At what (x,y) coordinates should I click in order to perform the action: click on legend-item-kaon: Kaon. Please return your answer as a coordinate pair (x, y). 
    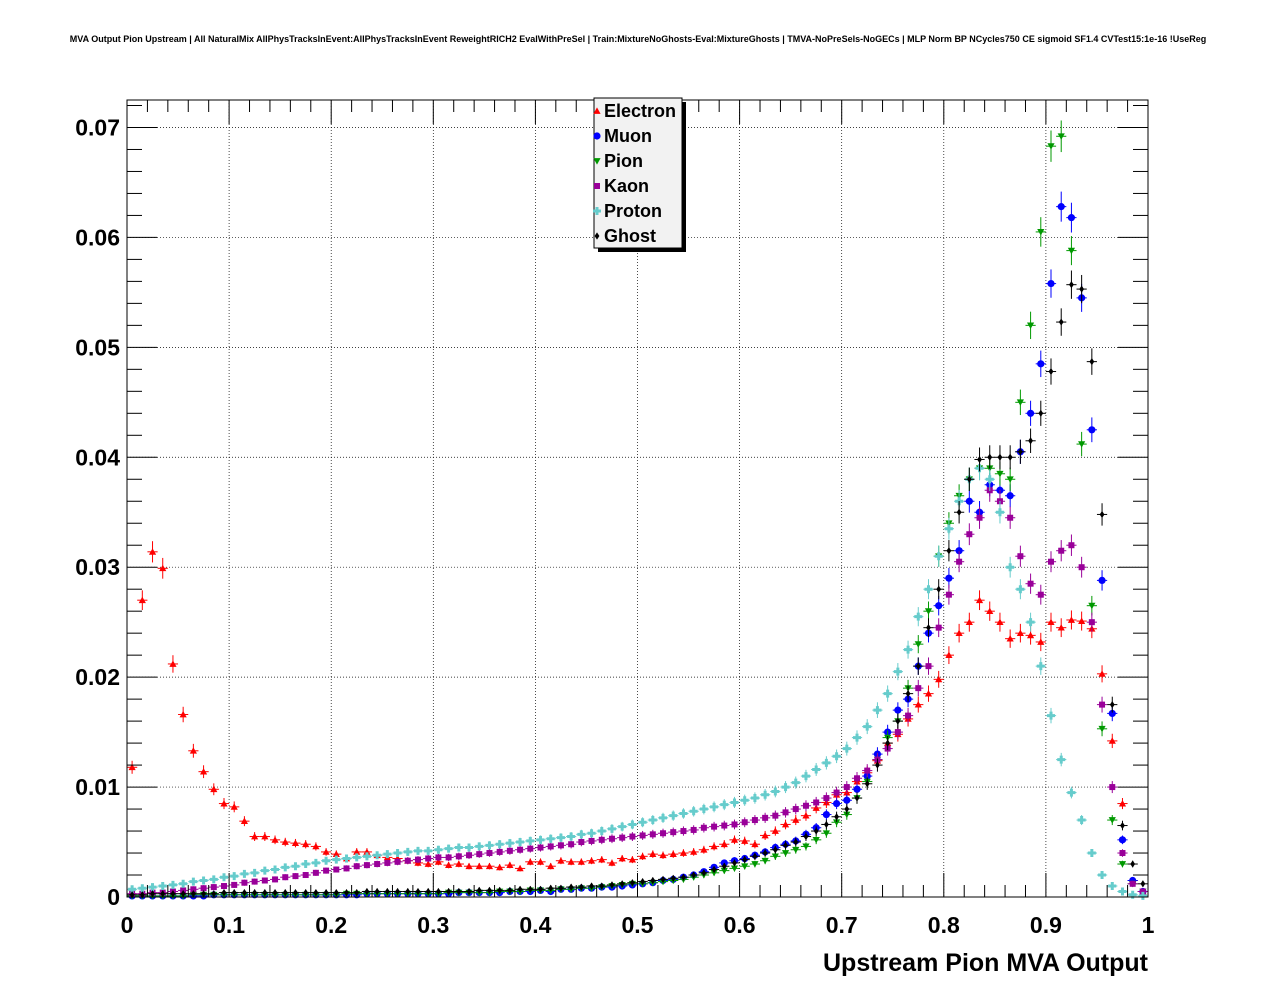
    Looking at the image, I should click on (621, 186).